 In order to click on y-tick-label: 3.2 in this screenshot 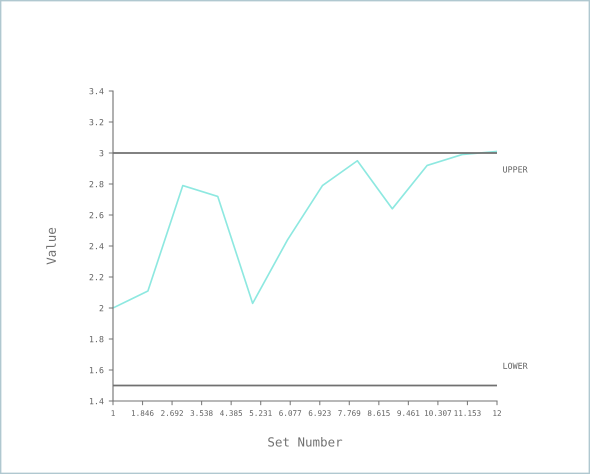, I will do `click(96, 122)`.